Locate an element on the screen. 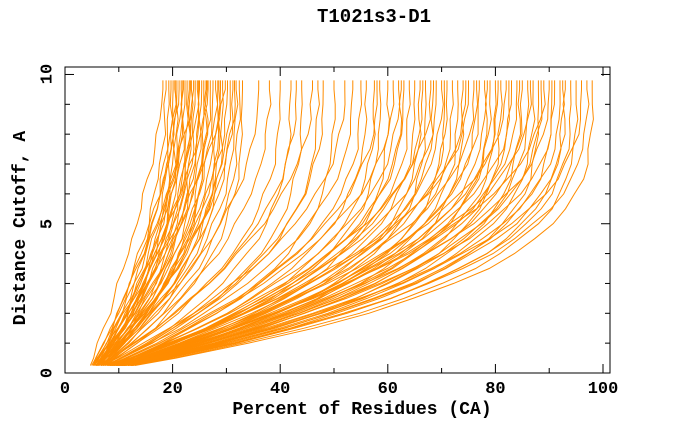 This screenshot has width=680, height=440. chart-title: T1021s3-D1 is located at coordinates (374, 17).